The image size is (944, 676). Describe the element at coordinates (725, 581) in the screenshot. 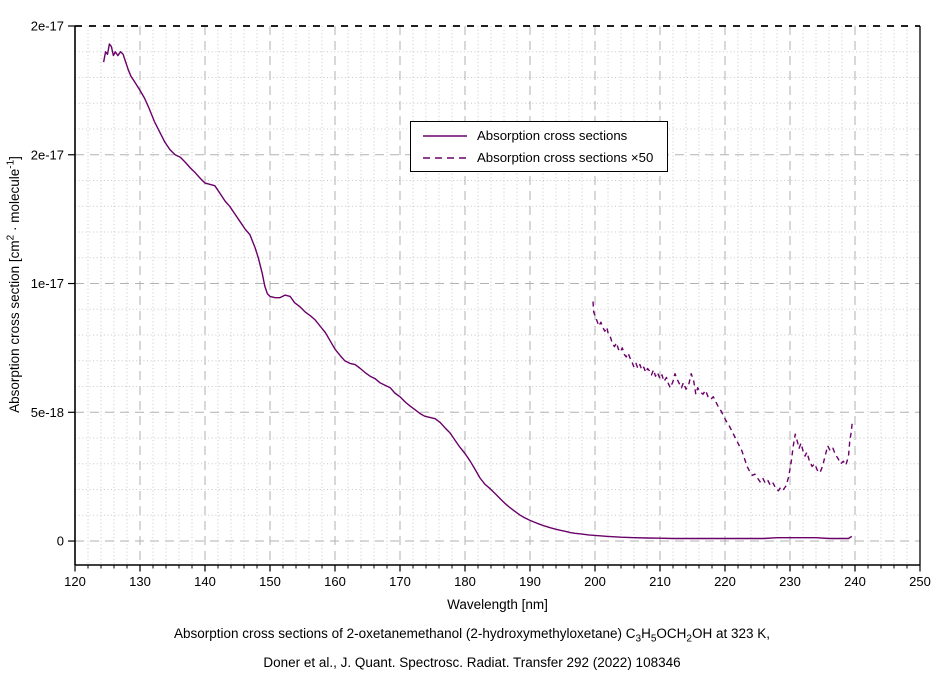

I see `x-axis-tick-label: 220` at that location.